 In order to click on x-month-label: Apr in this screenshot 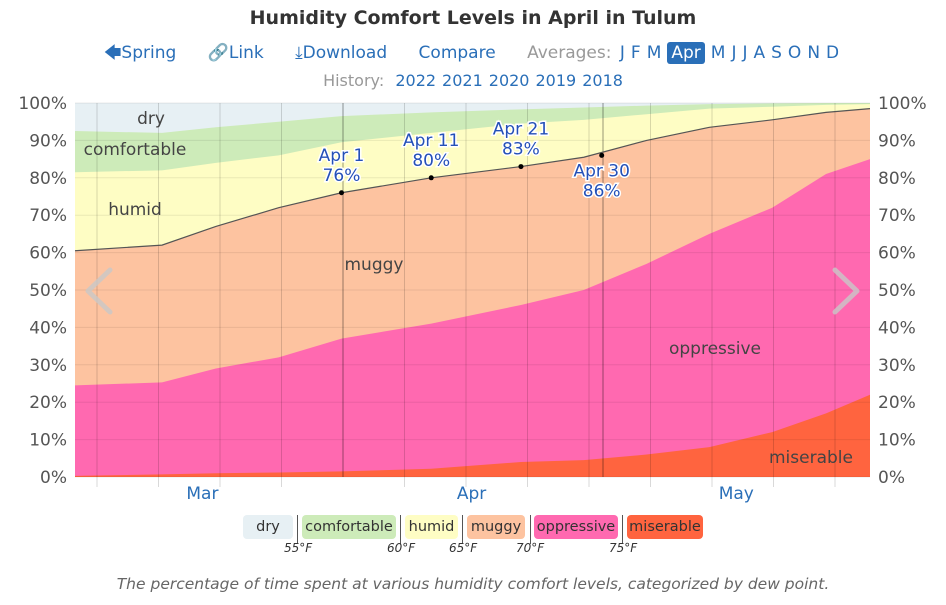, I will do `click(471, 494)`.